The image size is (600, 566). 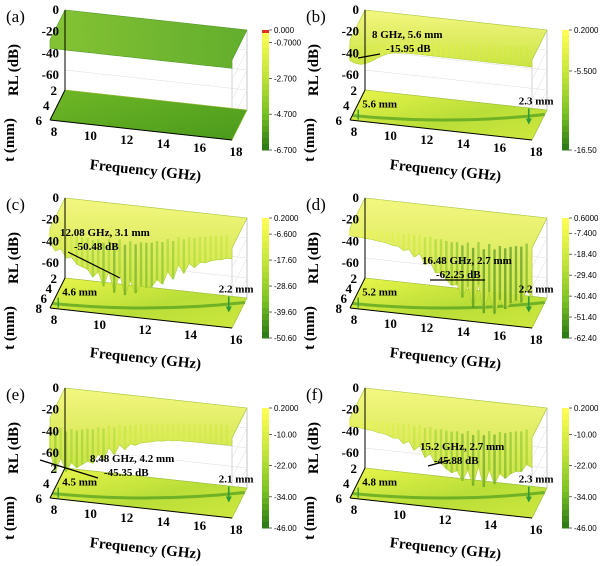 What do you see at coordinates (528, 499) in the screenshot?
I see `high-thickness-arrowhead` at bounding box center [528, 499].